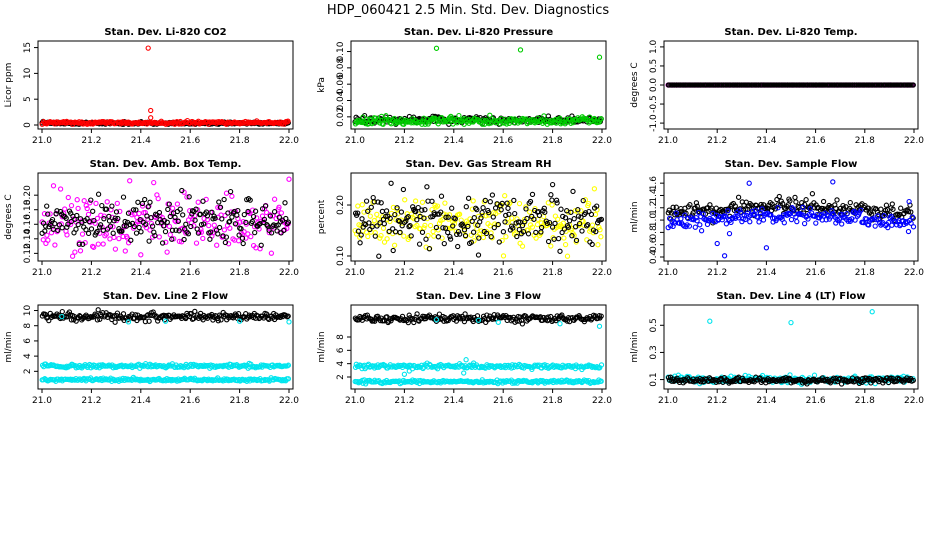 This screenshot has width=936, height=540. What do you see at coordinates (28, 99) in the screenshot?
I see `y-tick-label: 5` at bounding box center [28, 99].